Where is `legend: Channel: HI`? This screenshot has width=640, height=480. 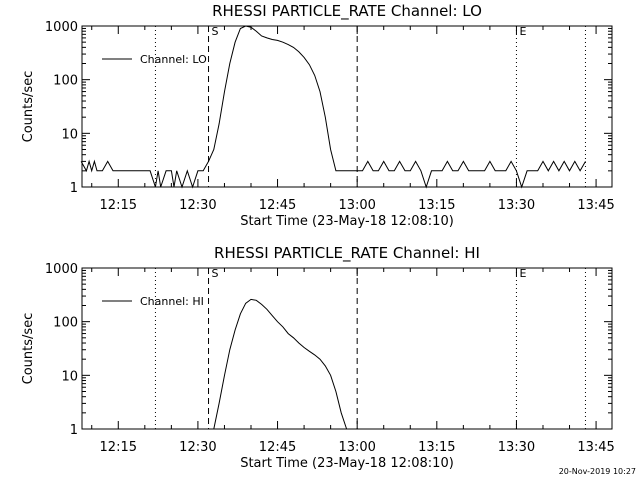
legend: Channel: HI is located at coordinates (153, 301).